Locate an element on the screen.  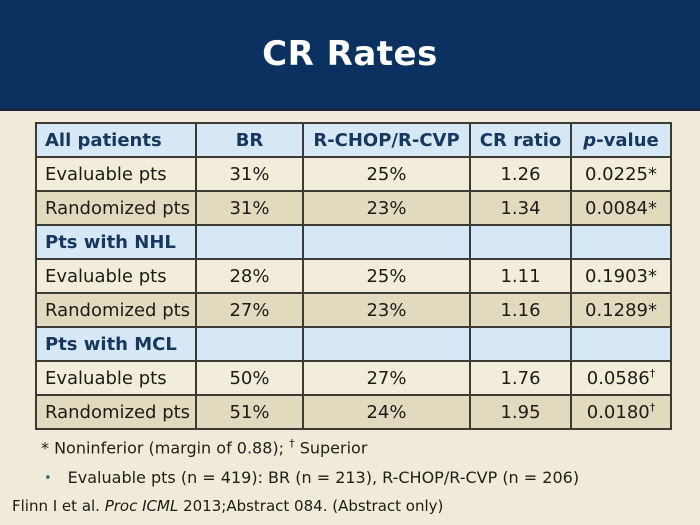
cell-cr-ratio: 1.95 is located at coordinates (520, 412).